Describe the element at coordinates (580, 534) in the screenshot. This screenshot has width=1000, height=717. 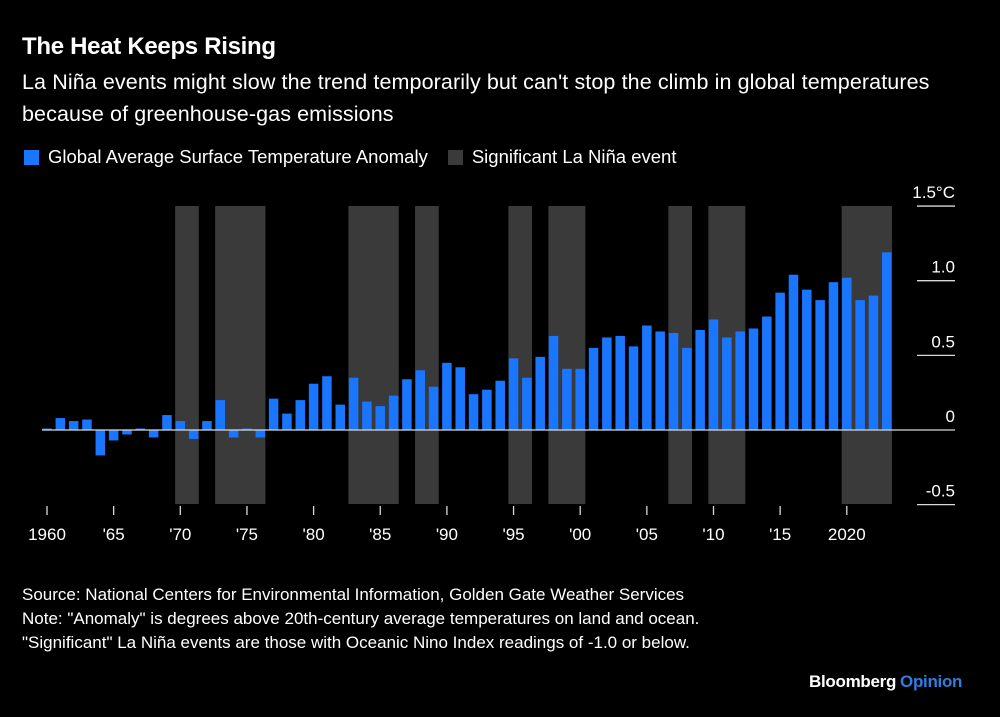
I see `x-tick-label: '00` at that location.